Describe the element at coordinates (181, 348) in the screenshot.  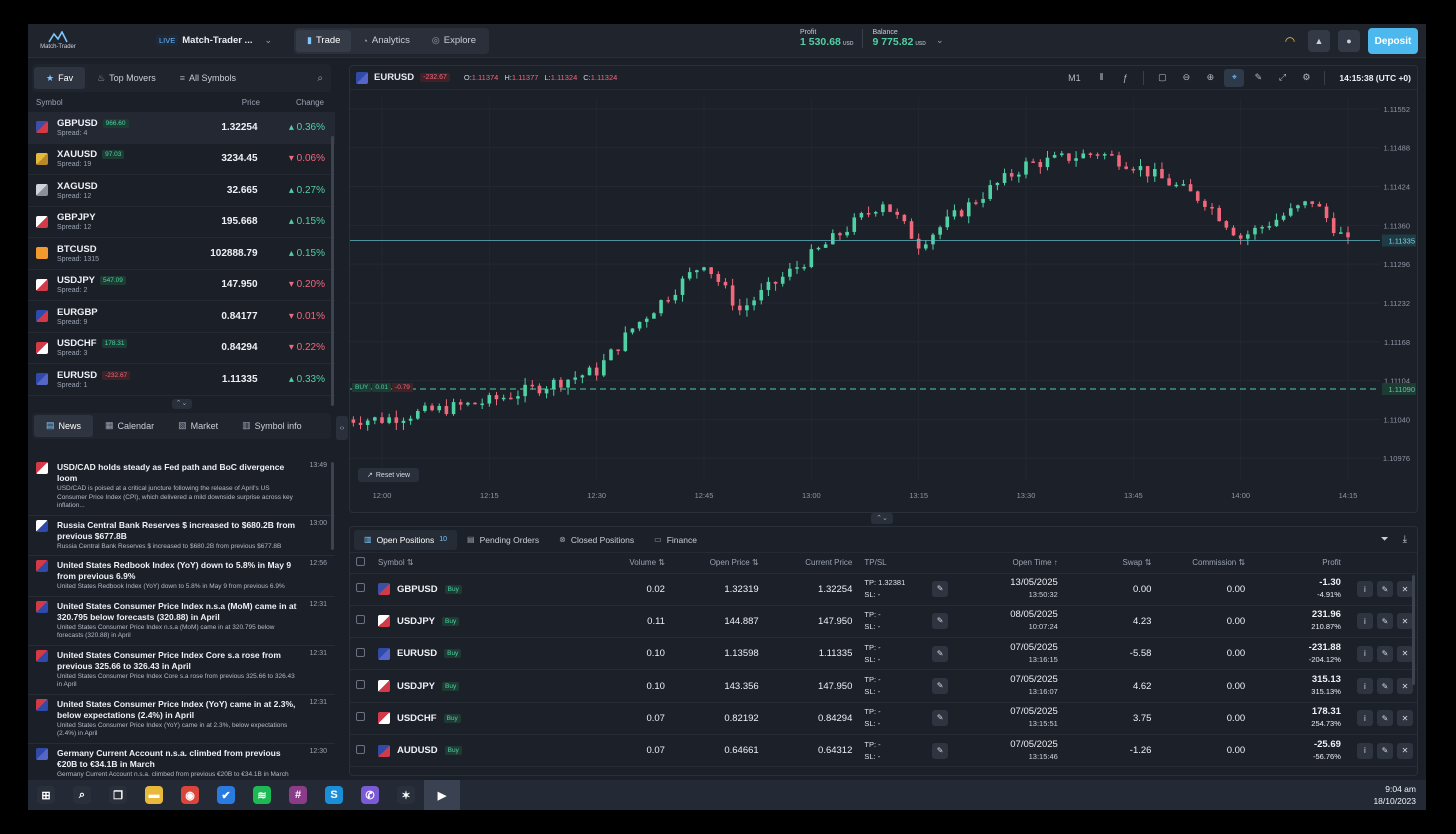
I see `watchlist-row: USDCHF 178.31 Spread: 3 0.84294 ▾ 0.22%` at that location.